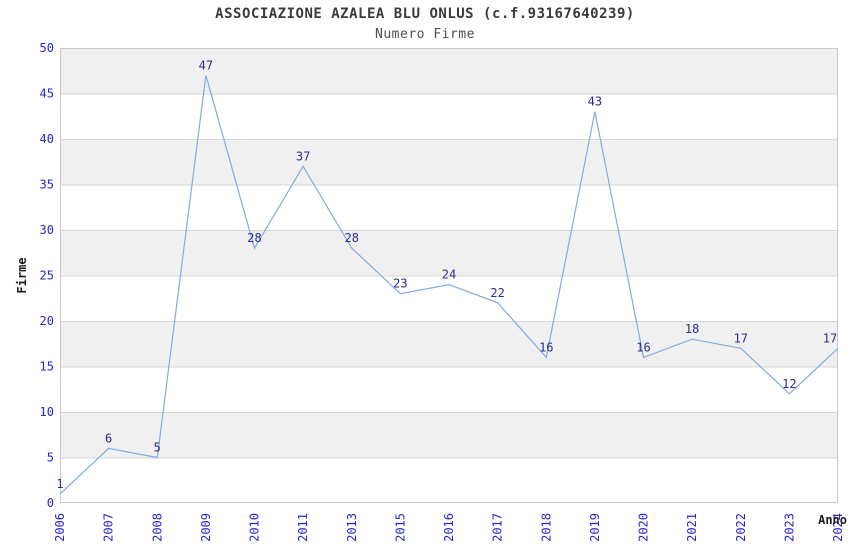  Describe the element at coordinates (255, 527) in the screenshot. I see `x-tick-label: 2010` at that location.